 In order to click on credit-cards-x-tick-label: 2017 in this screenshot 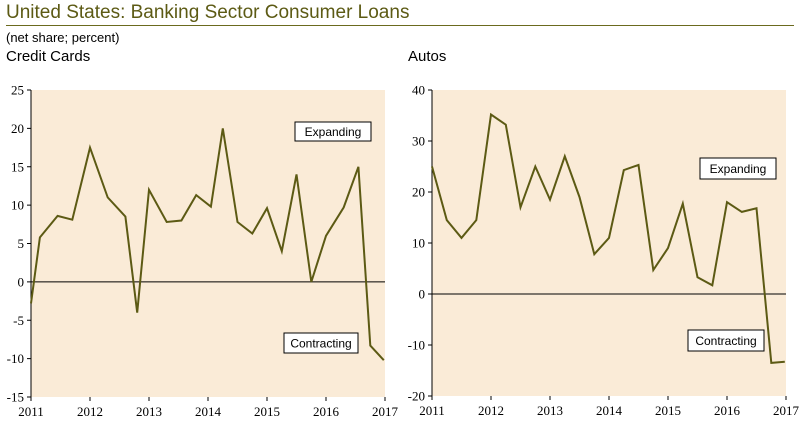, I will do `click(385, 411)`.